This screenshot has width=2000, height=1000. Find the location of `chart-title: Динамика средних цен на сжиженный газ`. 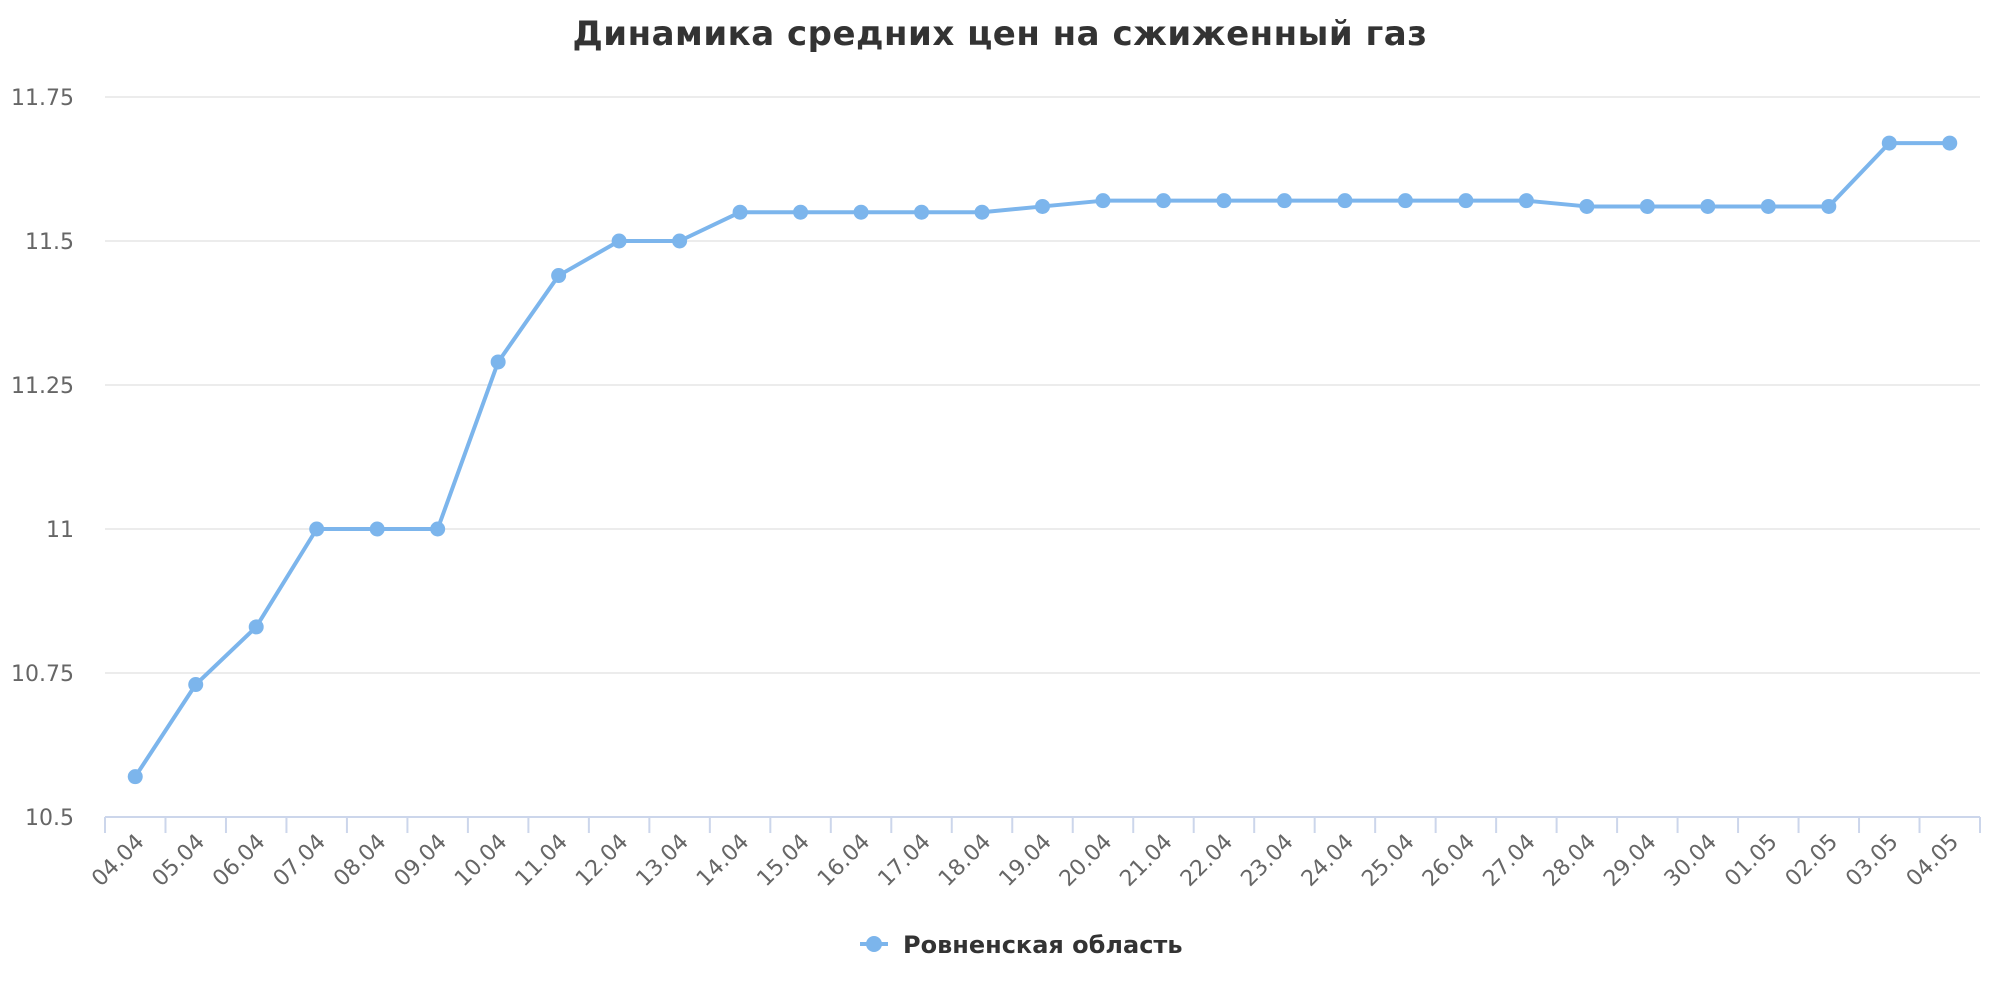

chart-title: Динамика средних цен на сжиженный газ is located at coordinates (1000, 34).